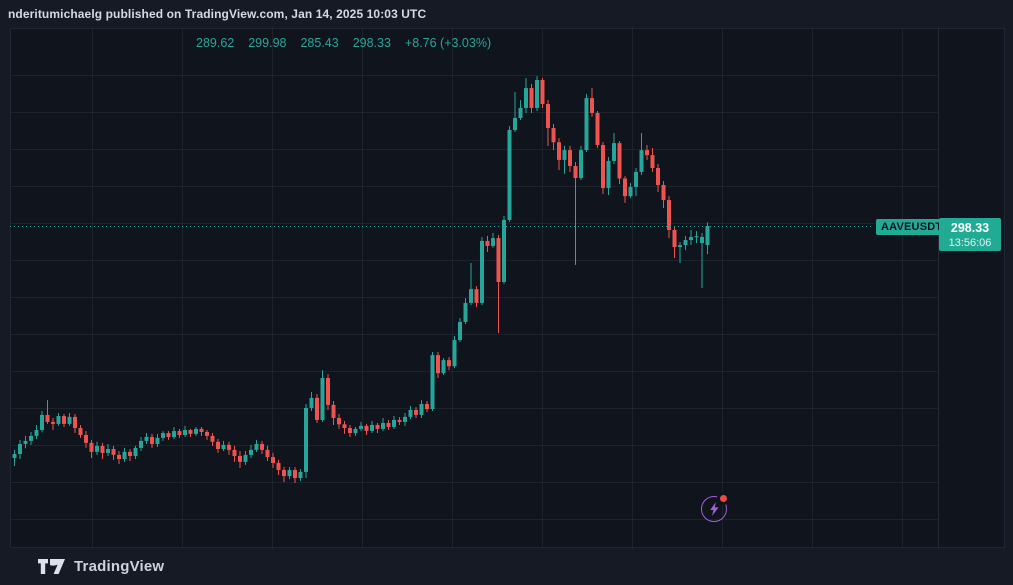 The width and height of the screenshot is (1013, 585). I want to click on notification-dot, so click(723, 498).